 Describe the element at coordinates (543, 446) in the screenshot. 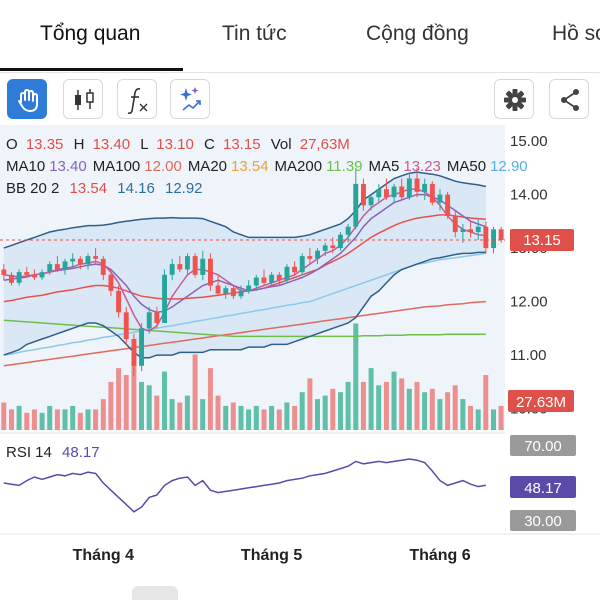

I see `rsi-70-label: 70.00` at that location.